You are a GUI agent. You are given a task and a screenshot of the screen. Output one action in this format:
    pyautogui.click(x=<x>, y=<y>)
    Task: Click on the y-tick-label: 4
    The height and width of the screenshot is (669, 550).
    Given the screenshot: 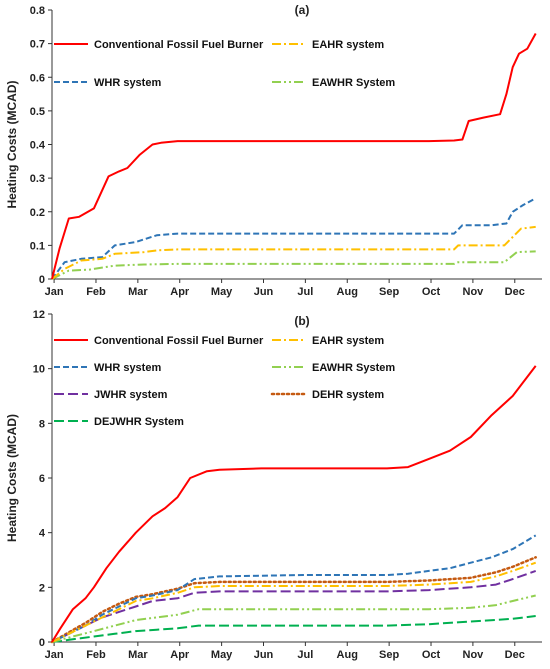 What is the action you would take?
    pyautogui.click(x=42, y=534)
    